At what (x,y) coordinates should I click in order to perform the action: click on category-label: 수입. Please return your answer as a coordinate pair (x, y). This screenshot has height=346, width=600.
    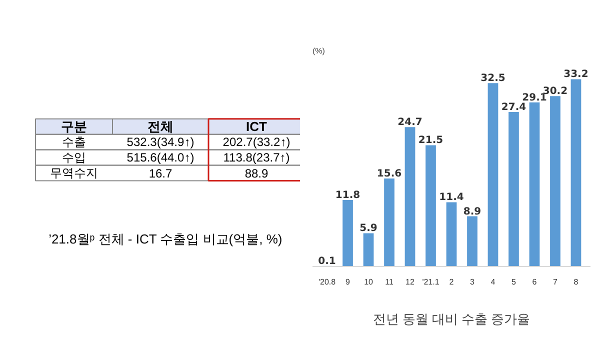
    Looking at the image, I should click on (74, 157).